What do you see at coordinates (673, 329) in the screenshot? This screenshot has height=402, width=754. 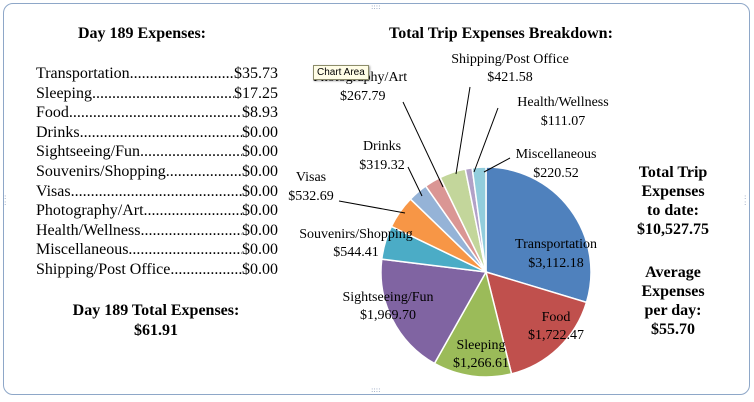 I see `average-value: $55.70` at bounding box center [673, 329].